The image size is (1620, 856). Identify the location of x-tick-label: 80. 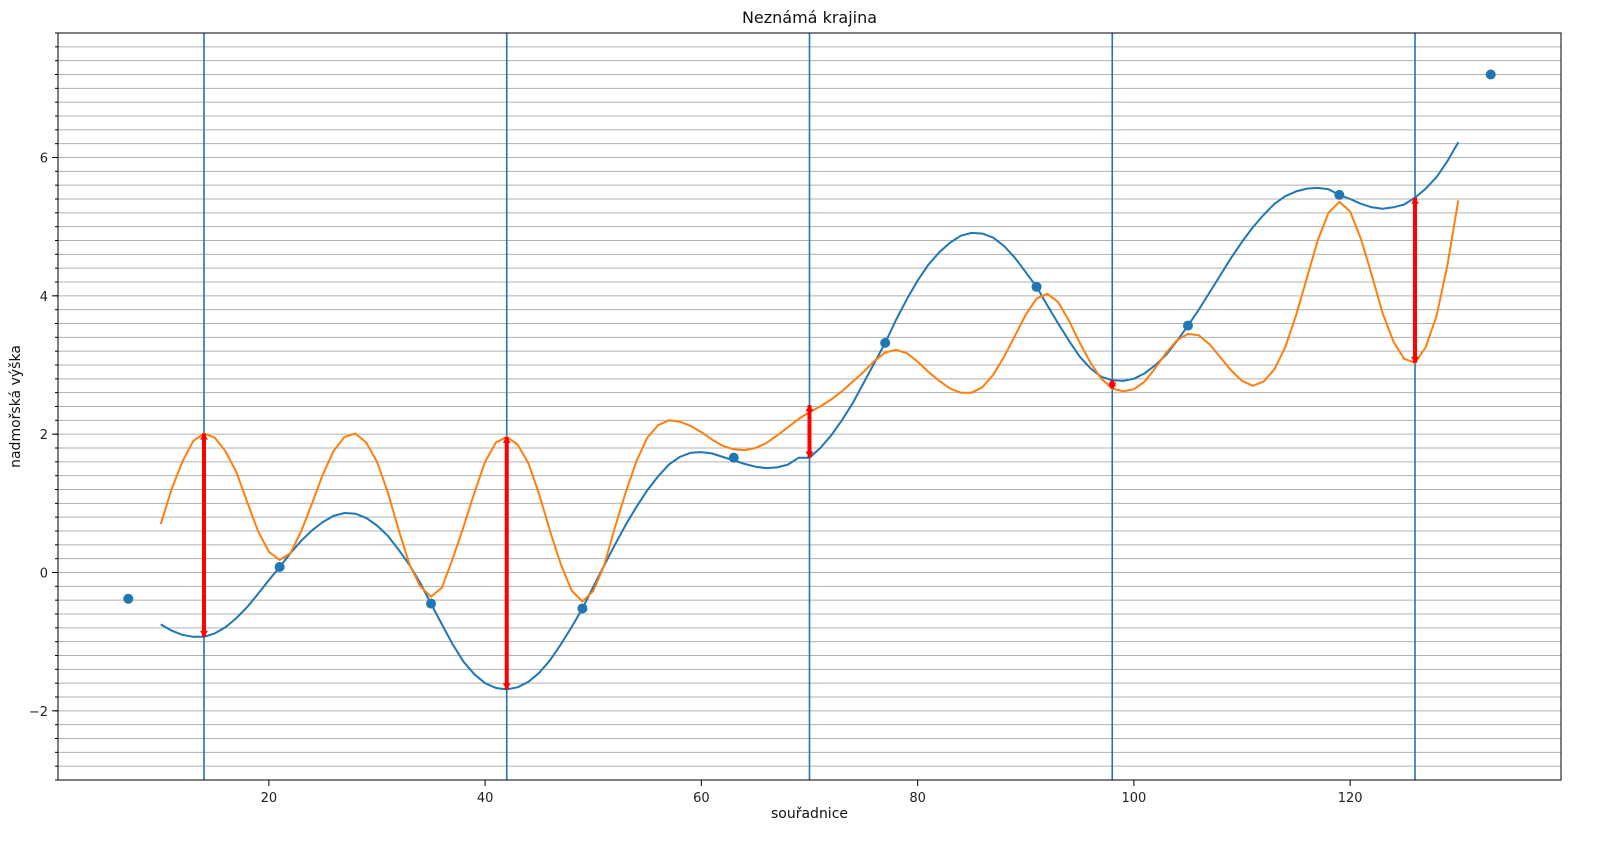
(917, 798).